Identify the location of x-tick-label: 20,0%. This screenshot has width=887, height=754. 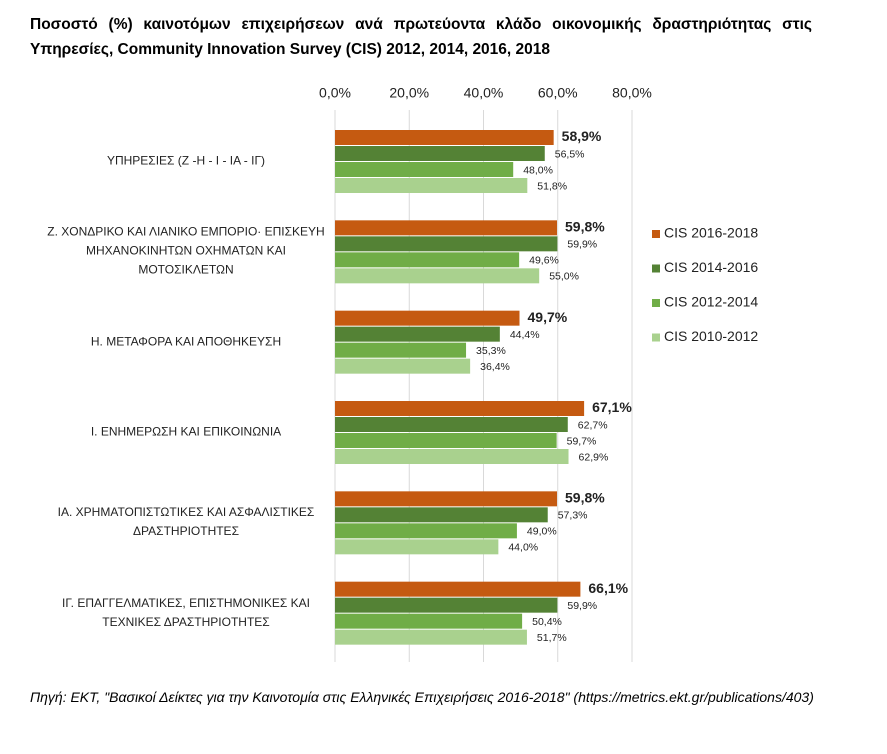
(409, 93).